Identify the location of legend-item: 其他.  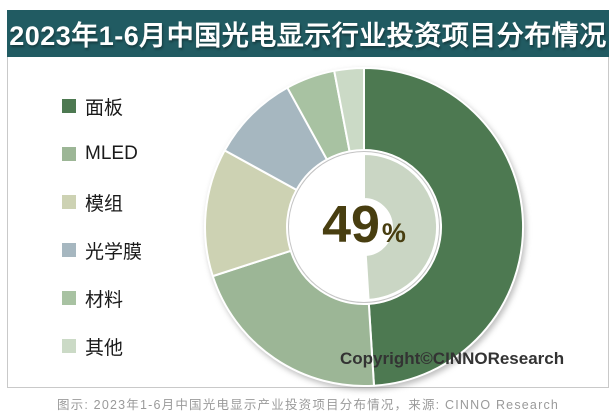
(102, 347).